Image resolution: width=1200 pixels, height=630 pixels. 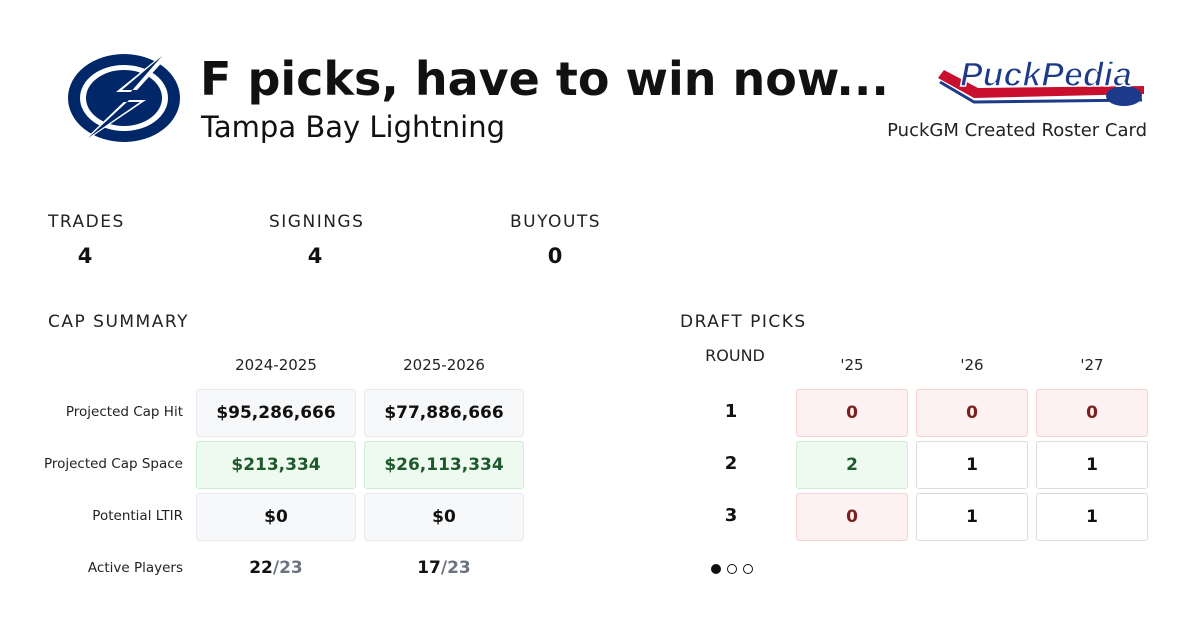 What do you see at coordinates (556, 222) in the screenshot?
I see `stat-label: BUYOUTS` at bounding box center [556, 222].